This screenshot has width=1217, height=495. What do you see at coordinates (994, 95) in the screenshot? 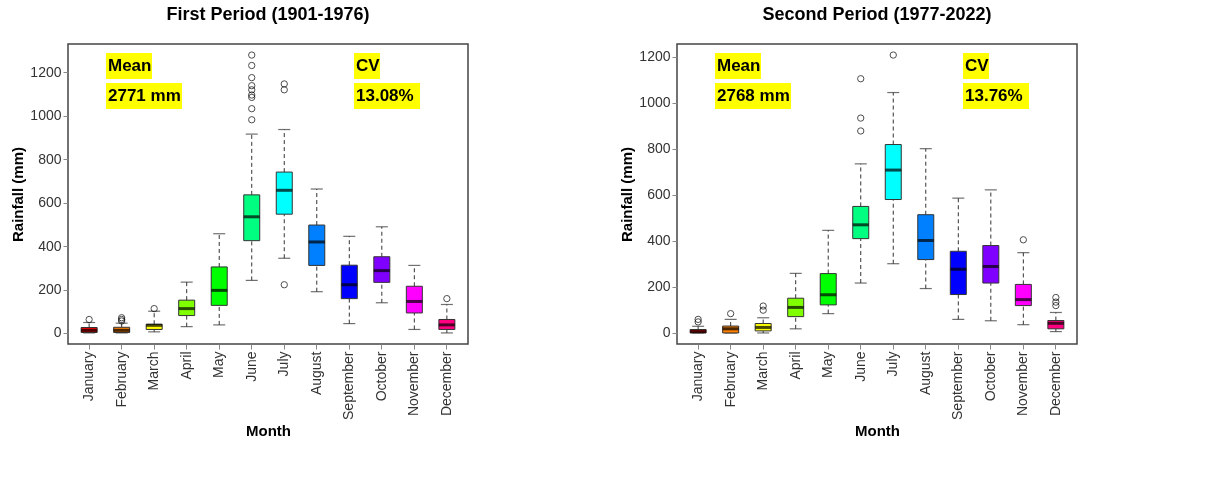
I see `annotation: 13.76%` at bounding box center [994, 95].